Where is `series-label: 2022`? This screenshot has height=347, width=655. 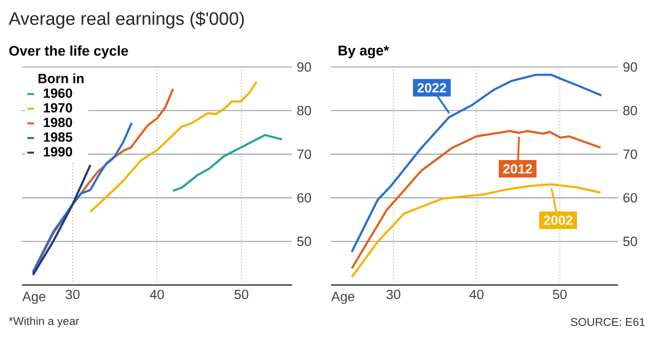
series-label: 2022 is located at coordinates (431, 88).